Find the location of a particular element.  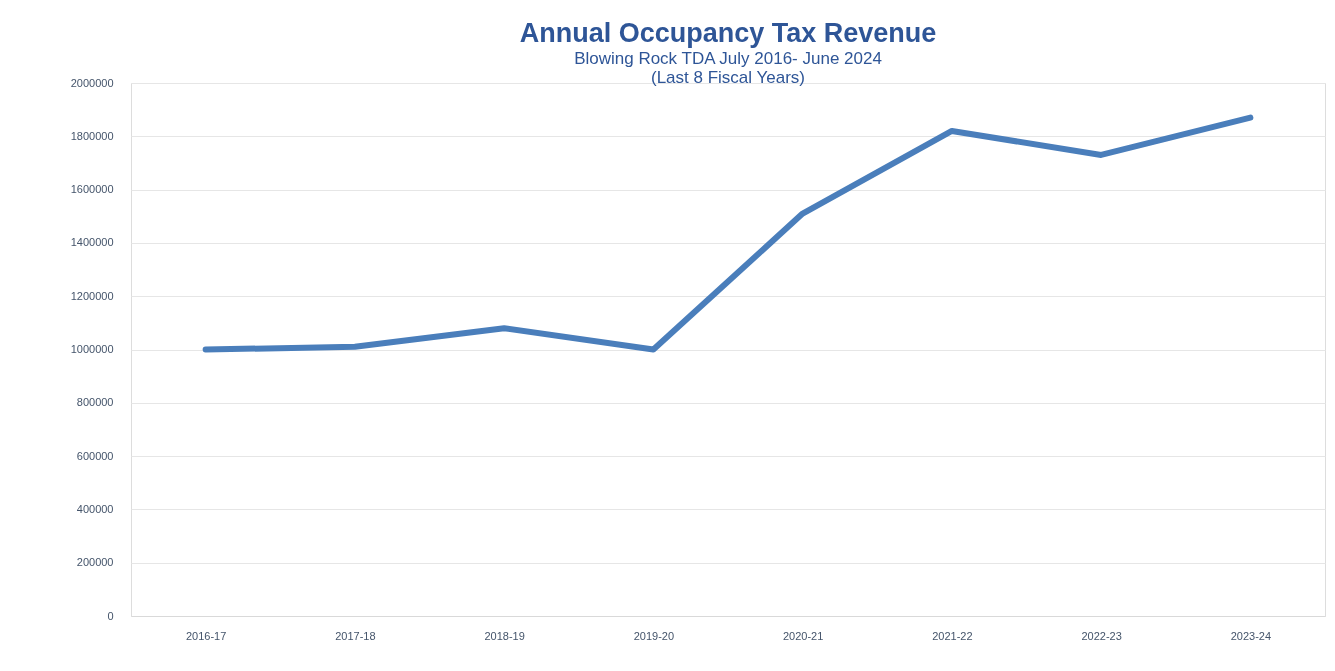

y-tick-label: 1400000 is located at coordinates (92, 242).